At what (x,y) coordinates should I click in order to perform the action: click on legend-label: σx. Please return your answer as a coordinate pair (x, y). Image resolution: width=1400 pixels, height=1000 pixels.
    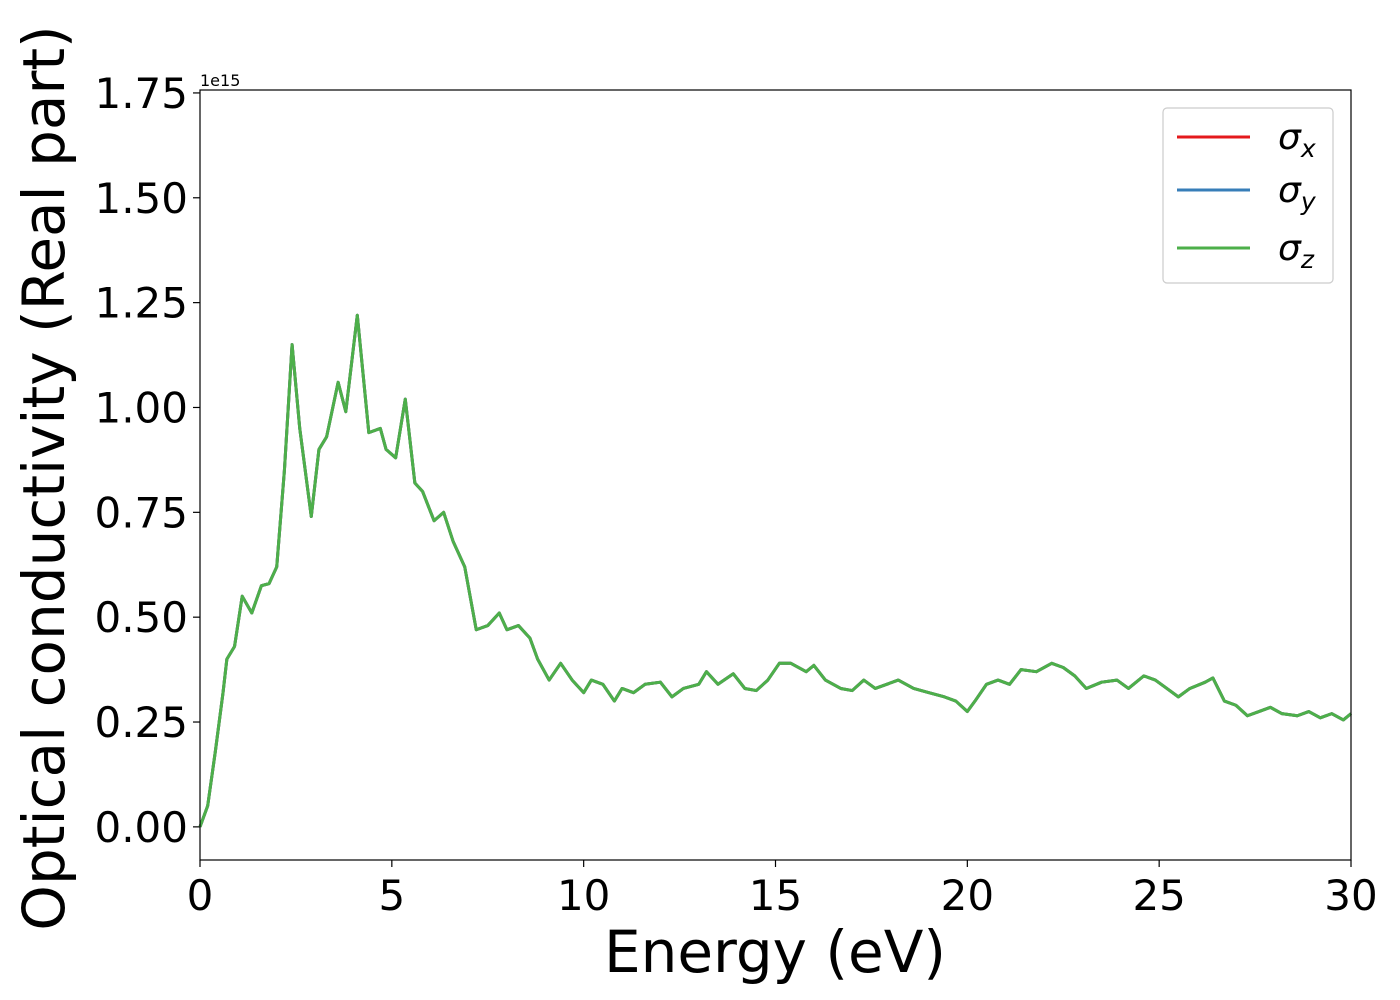
    Looking at the image, I should click on (1297, 140).